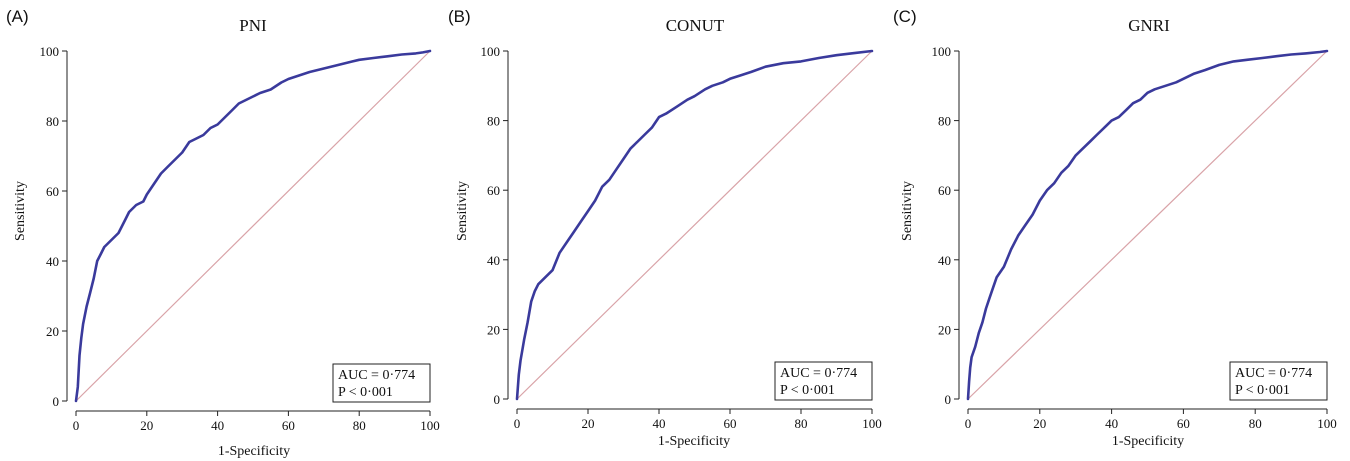  Describe the element at coordinates (462, 211) in the screenshot. I see `panel-b-y-axis-label: Sensitivity` at that location.